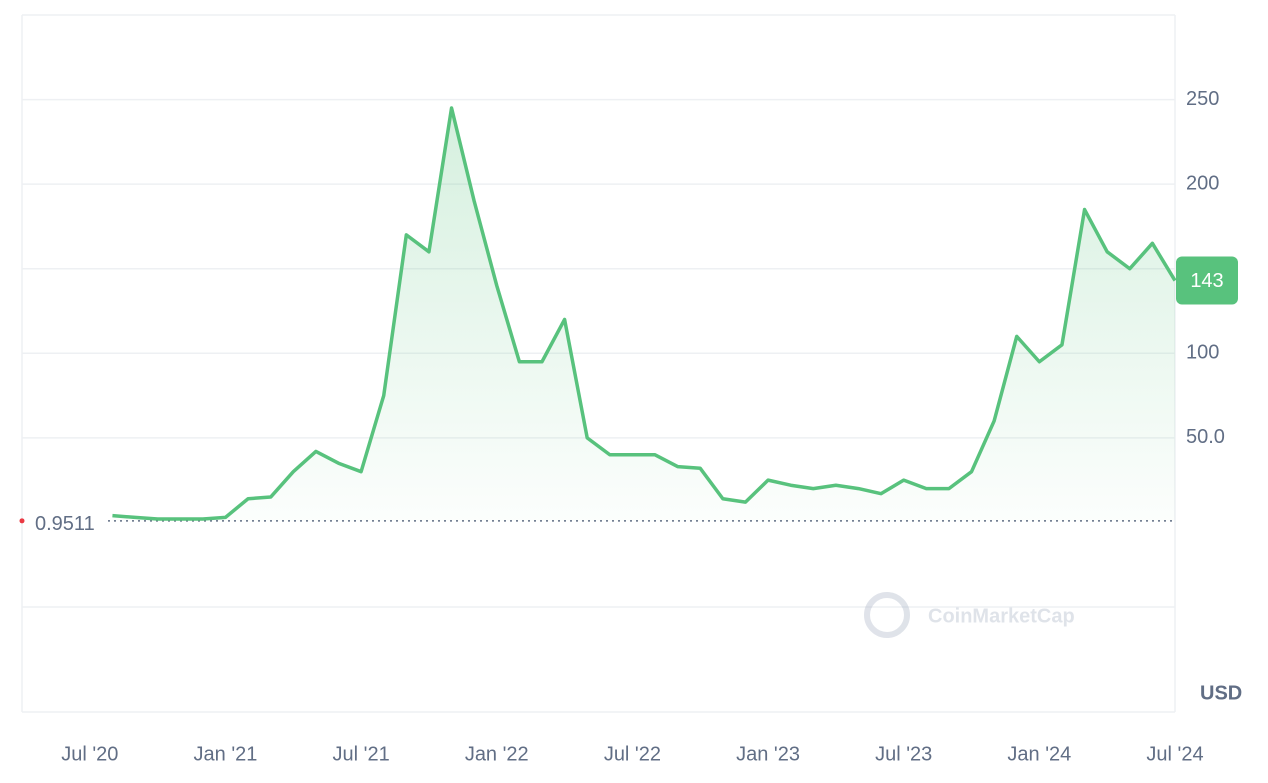 The height and width of the screenshot is (783, 1268). I want to click on x-tick-label: Jan '22, so click(497, 754).